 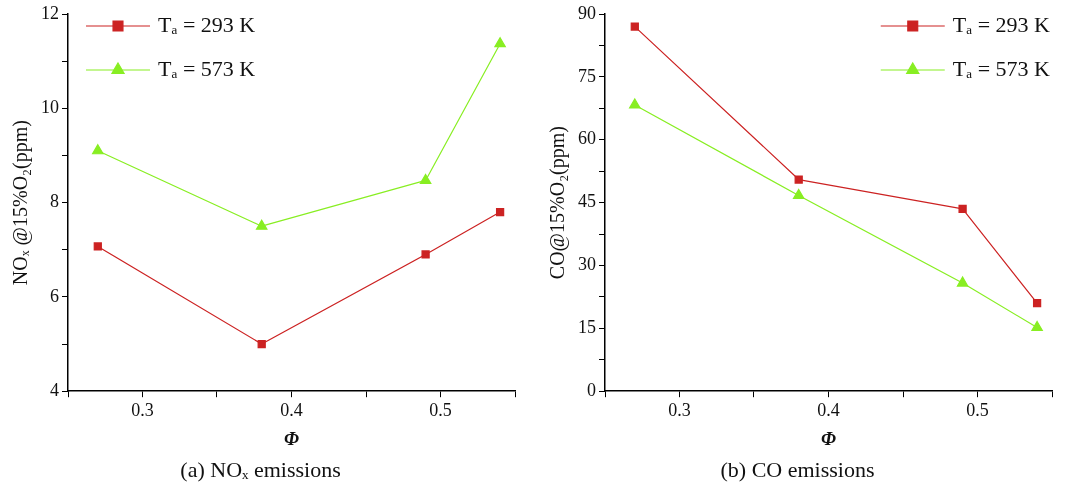 I want to click on y-tick-label: 30, so click(x=587, y=264).